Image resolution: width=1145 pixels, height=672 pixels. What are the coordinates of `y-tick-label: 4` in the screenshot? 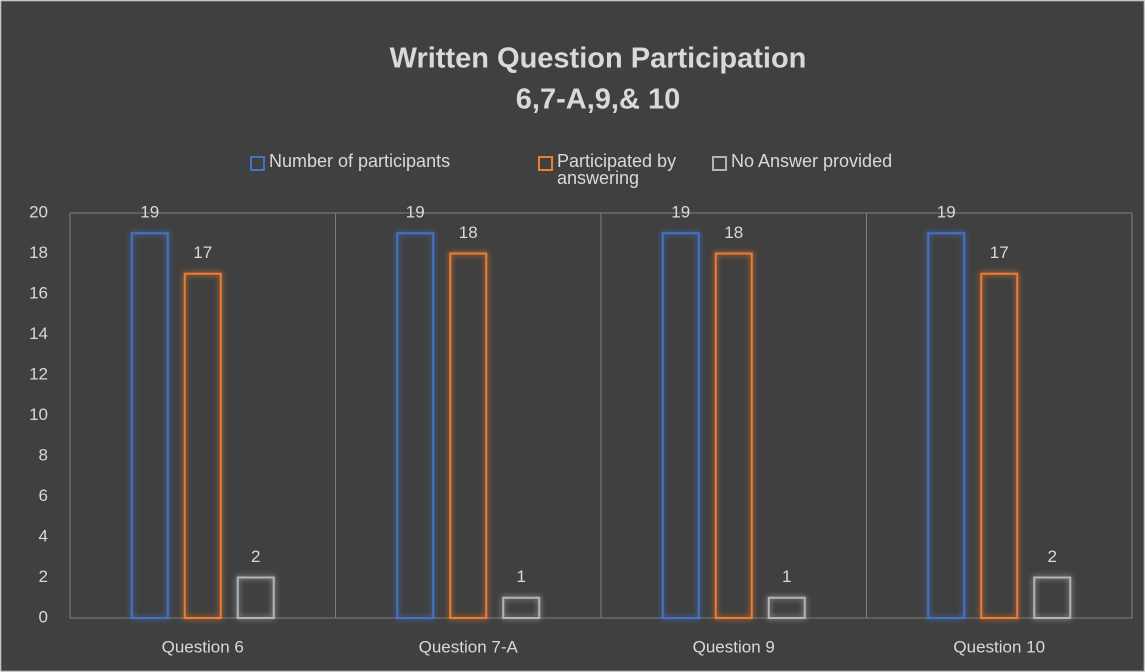 It's located at (43, 535).